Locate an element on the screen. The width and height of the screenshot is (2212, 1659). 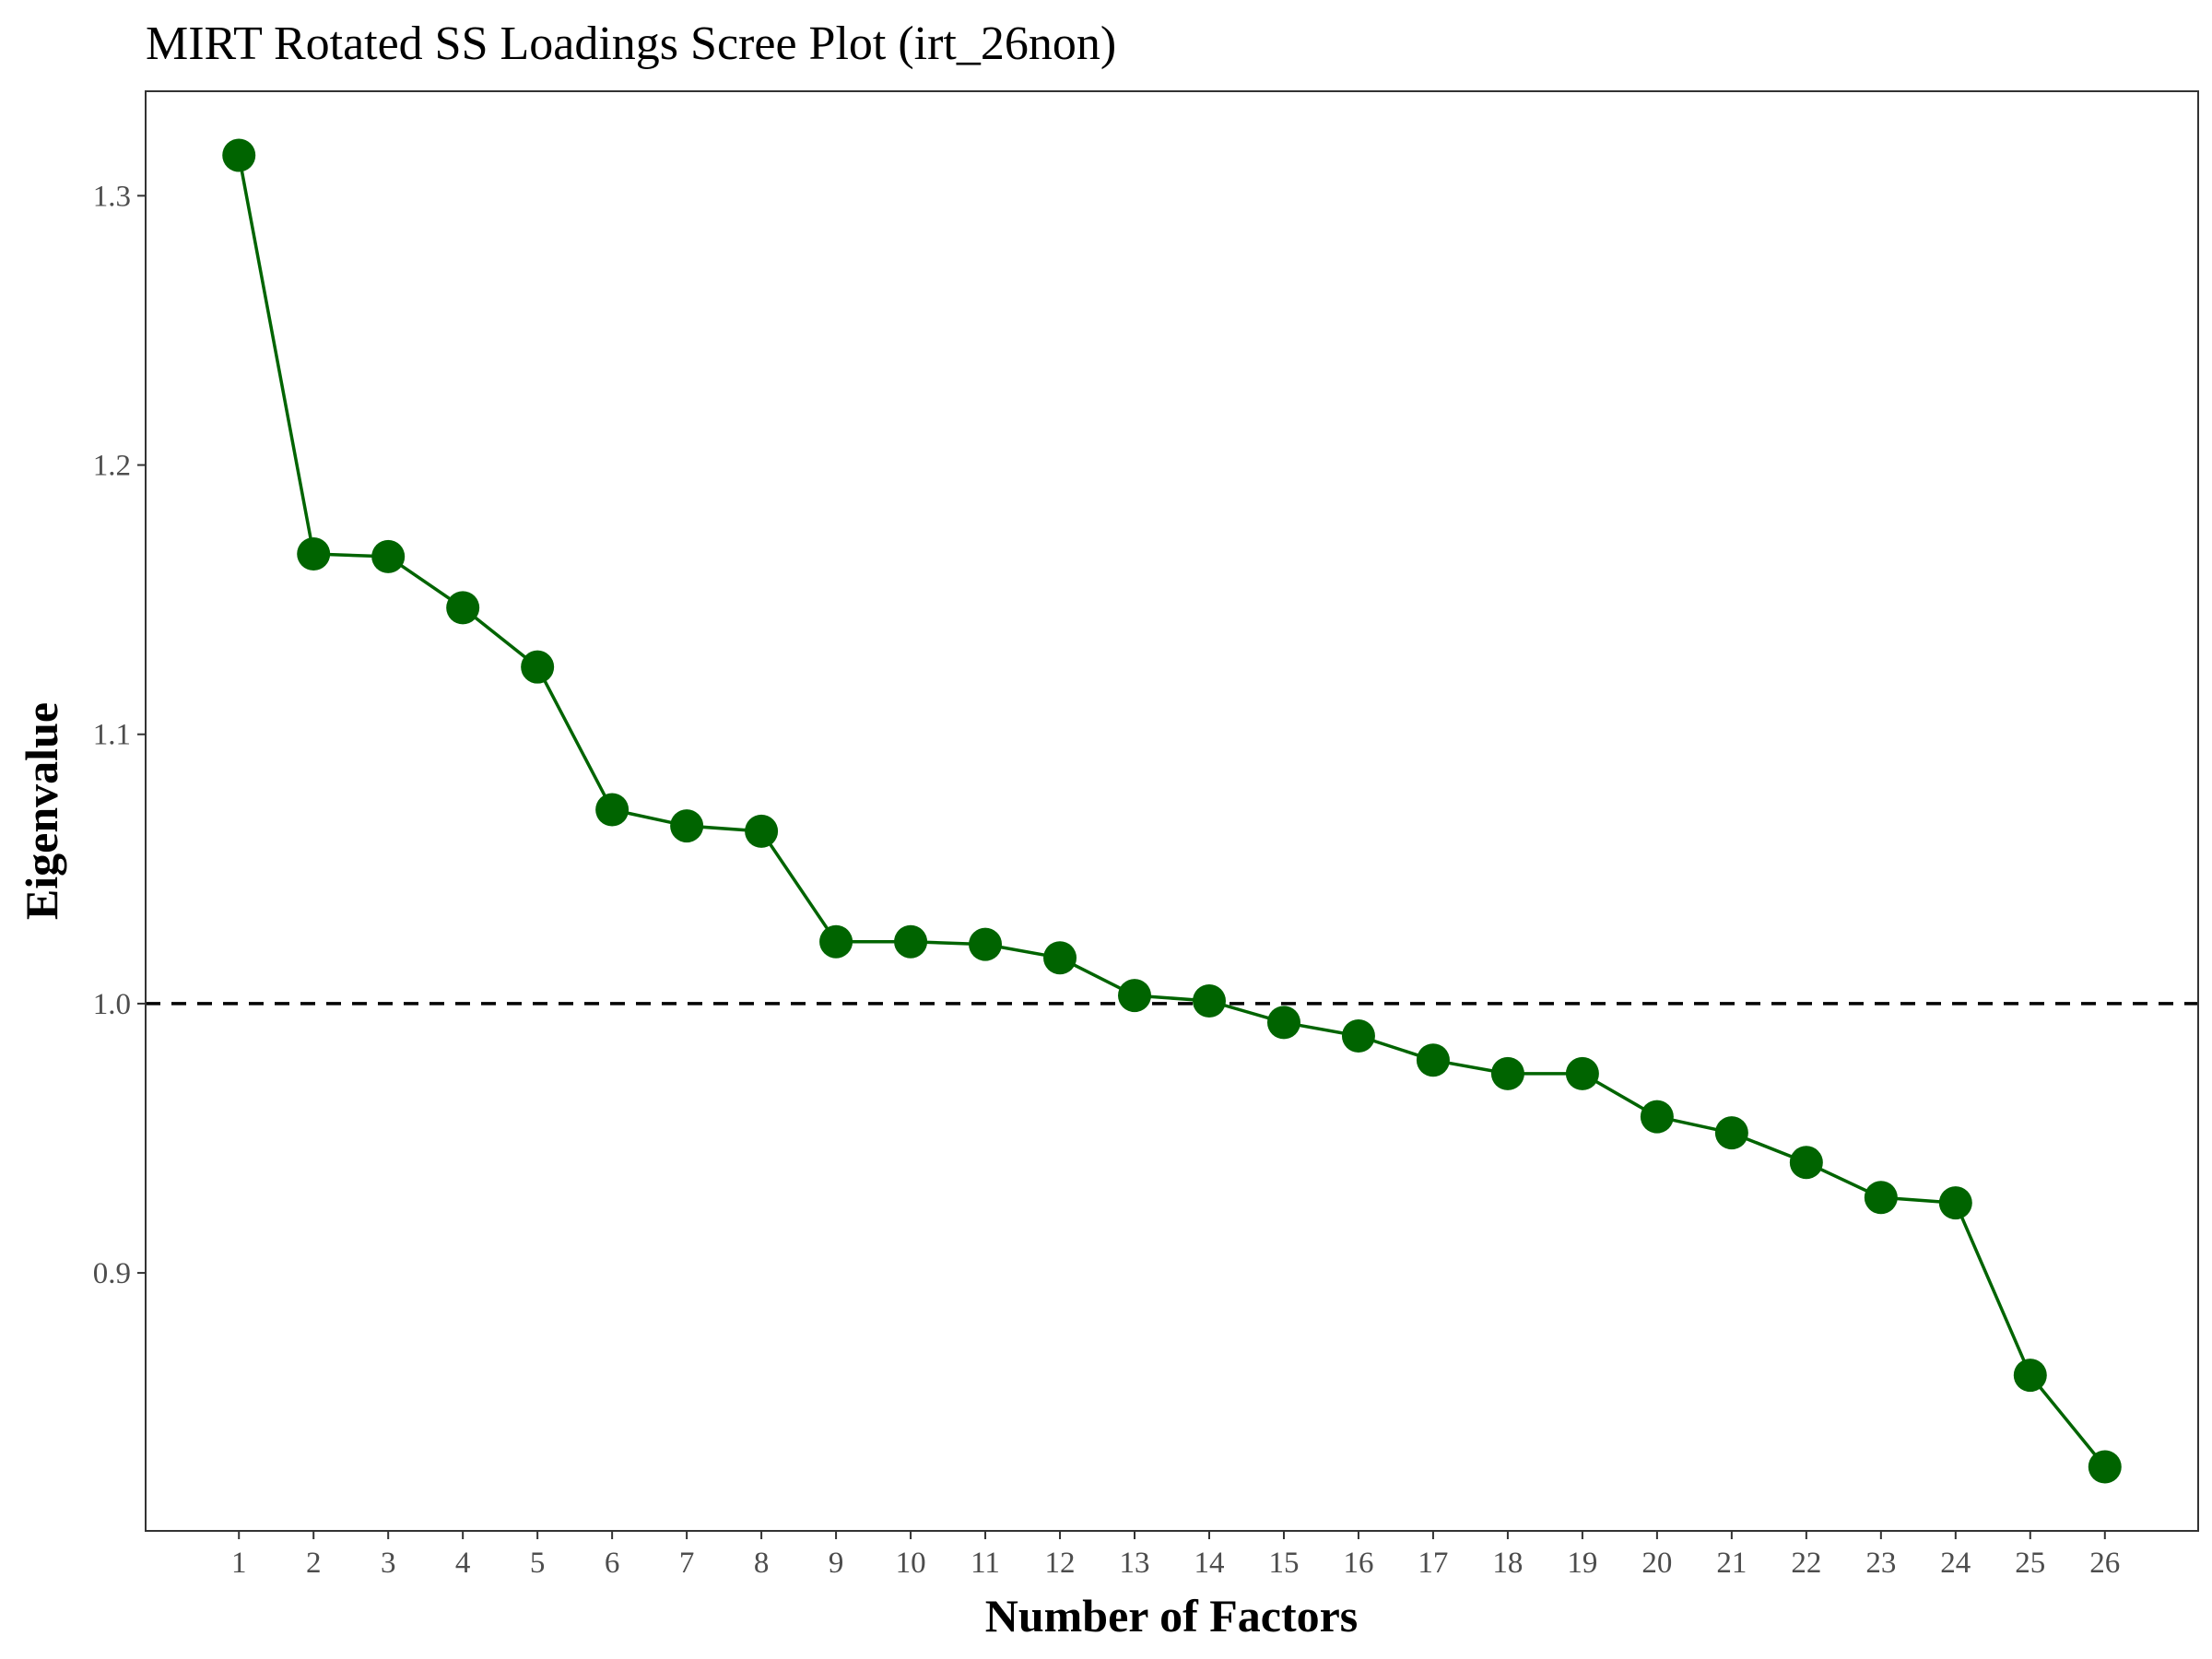
y-axis-title: Eigenvalue is located at coordinates (41, 811).